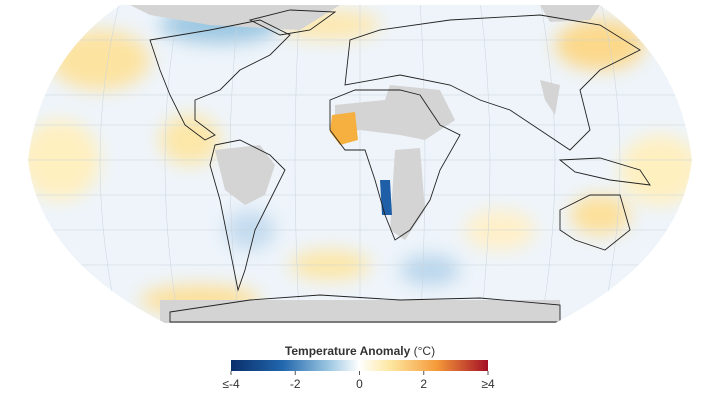 The image size is (720, 401). I want to click on tick-label: 2, so click(423, 384).